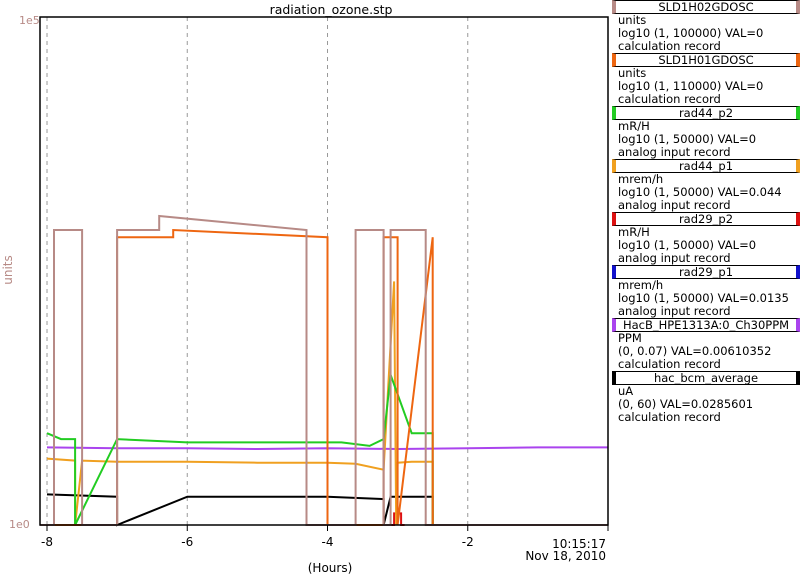 The height and width of the screenshot is (578, 800). Describe the element at coordinates (703, 298) in the screenshot. I see `legend-scale: log10 (1, 50000) VAL=0.0135` at that location.